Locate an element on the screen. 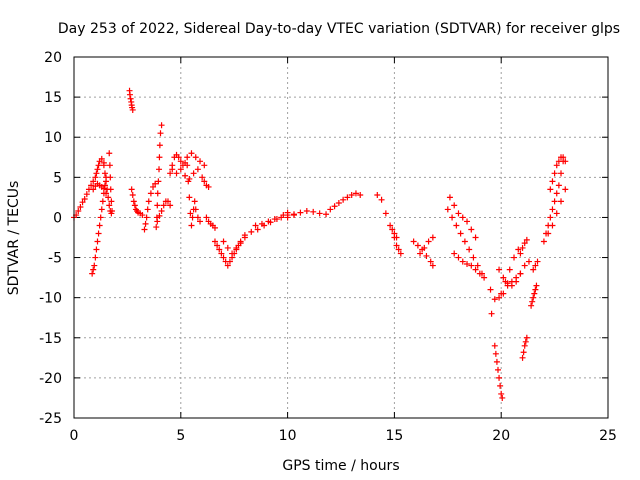 This screenshot has width=640, height=480. series-arc-21h-low is located at coordinates (524, 347).